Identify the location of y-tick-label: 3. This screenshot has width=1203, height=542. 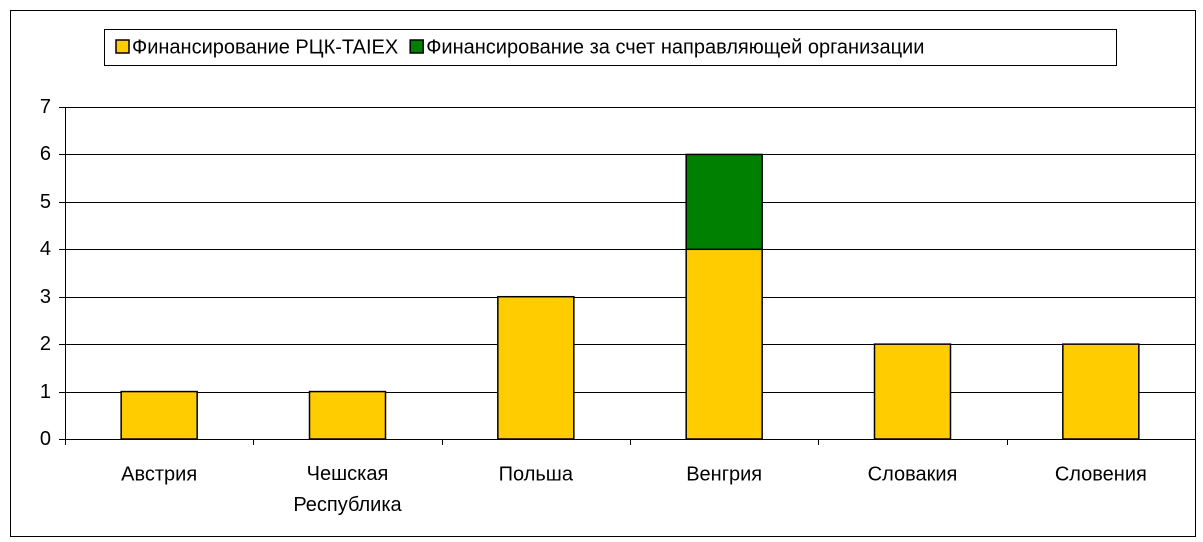
(45, 297).